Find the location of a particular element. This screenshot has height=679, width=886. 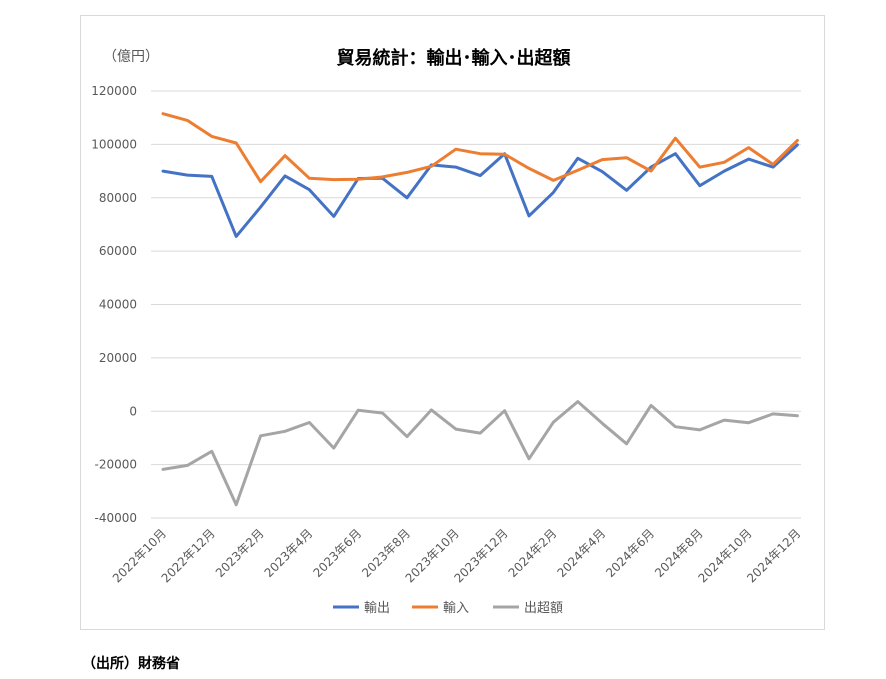

y-tick-label: 40000 is located at coordinates (118, 305).